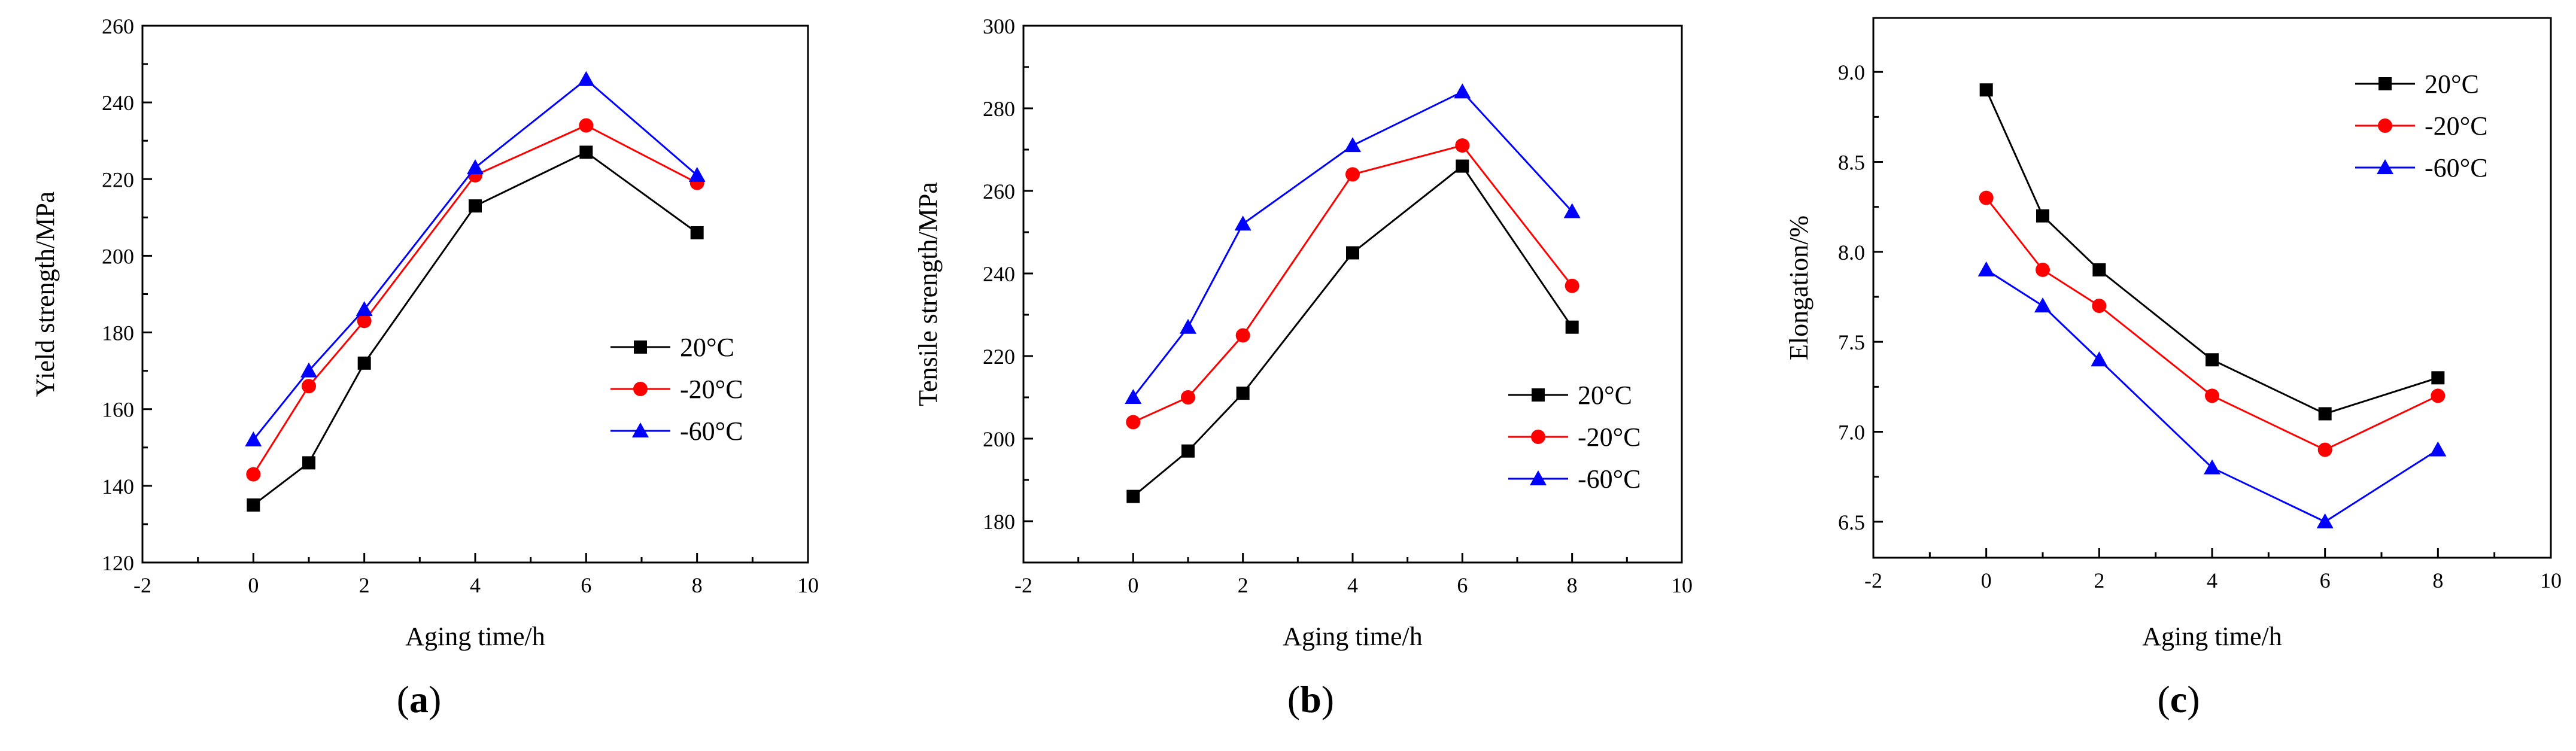 The image size is (2576, 751). Describe the element at coordinates (1852, 72) in the screenshot. I see `y-tick-label: 9.0` at that location.